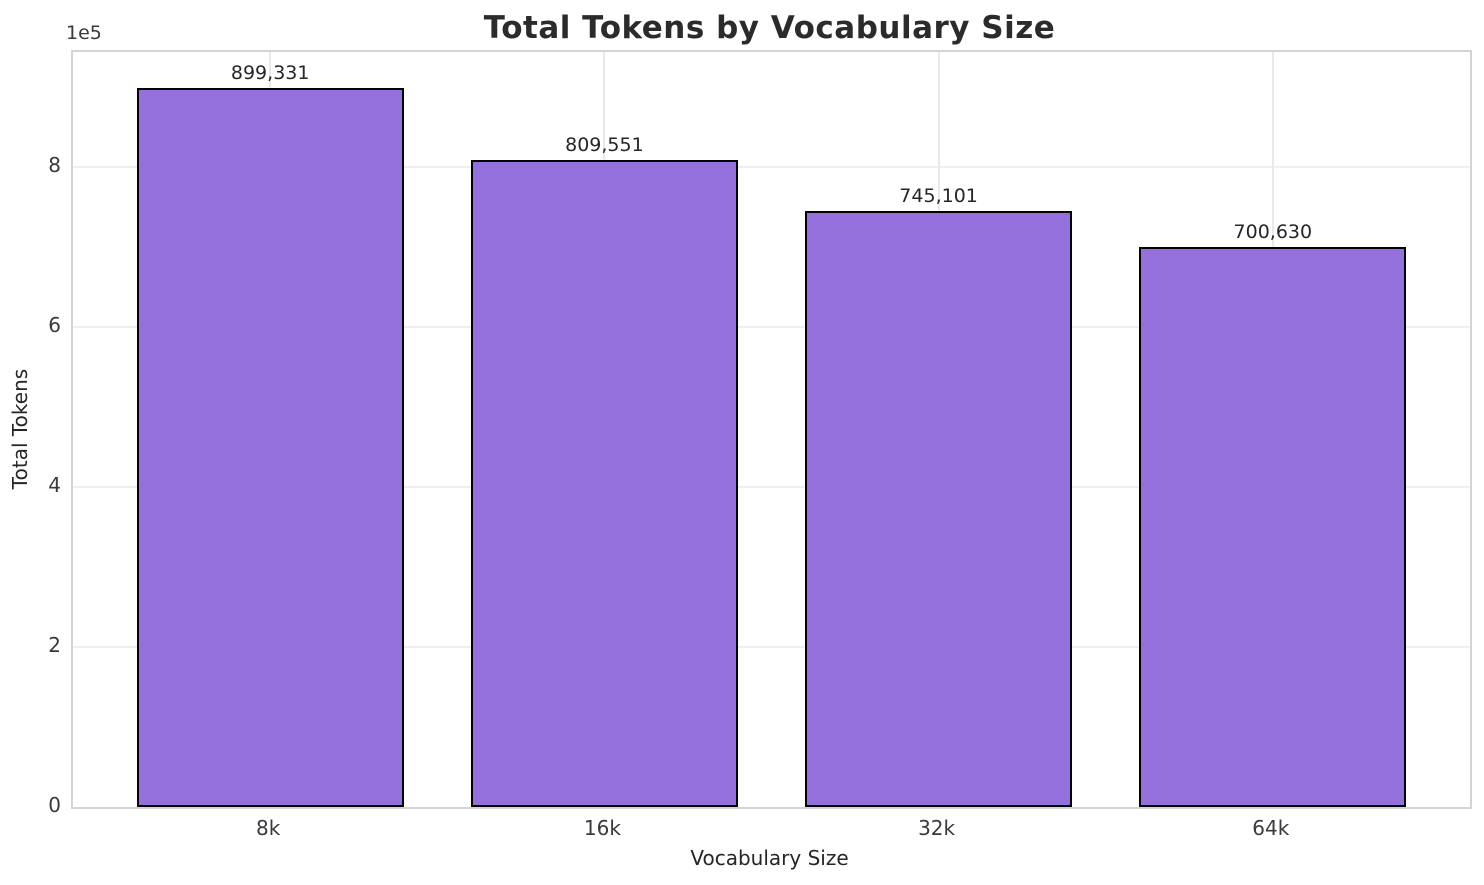 This screenshot has width=1484, height=885. I want to click on y-tick-label: 6, so click(54, 325).